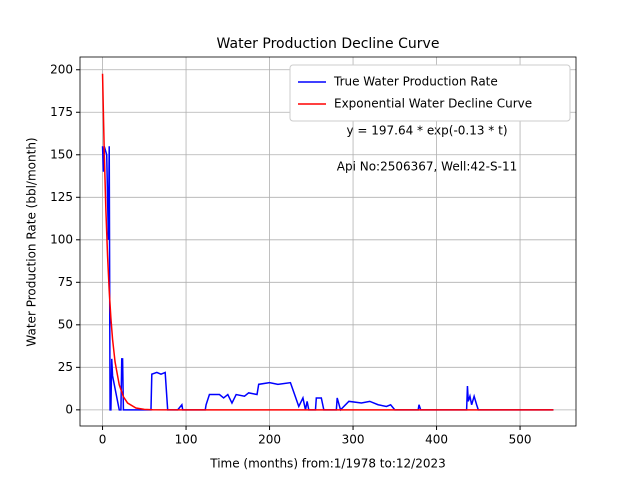 This screenshot has height=484, width=640. I want to click on y-tick-label: 175, so click(61, 112).